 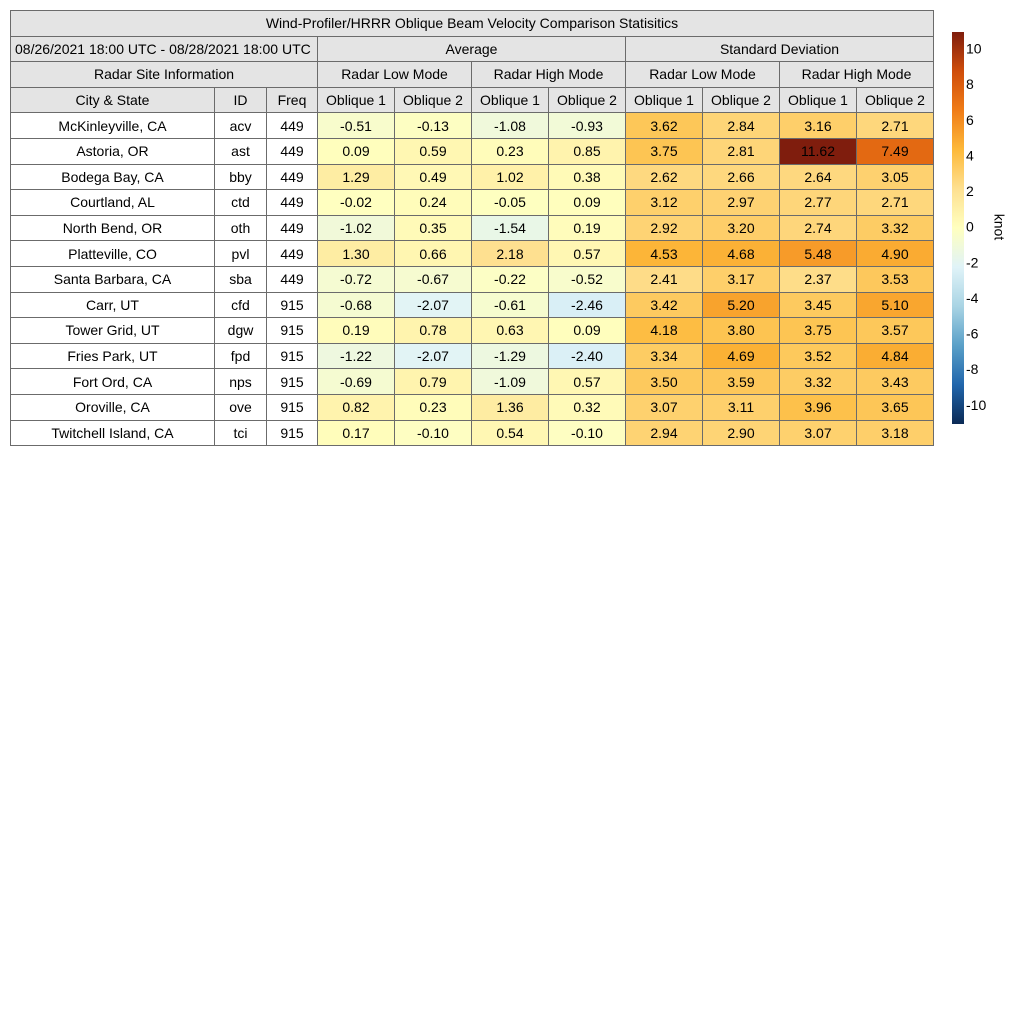 What do you see at coordinates (112, 253) in the screenshot?
I see `city-cell: Platteville, CO` at bounding box center [112, 253].